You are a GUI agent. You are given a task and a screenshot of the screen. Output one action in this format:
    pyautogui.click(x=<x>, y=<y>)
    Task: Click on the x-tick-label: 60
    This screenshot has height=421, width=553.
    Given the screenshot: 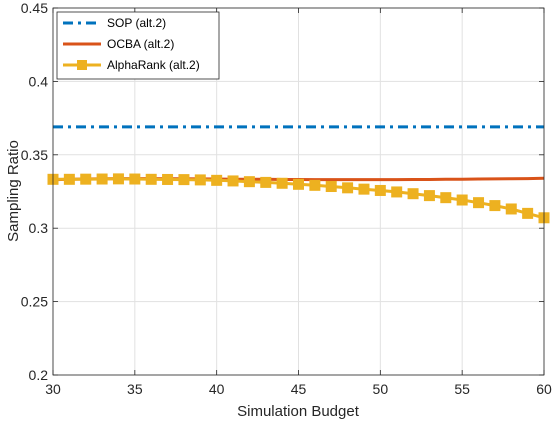 What is the action you would take?
    pyautogui.click(x=544, y=389)
    